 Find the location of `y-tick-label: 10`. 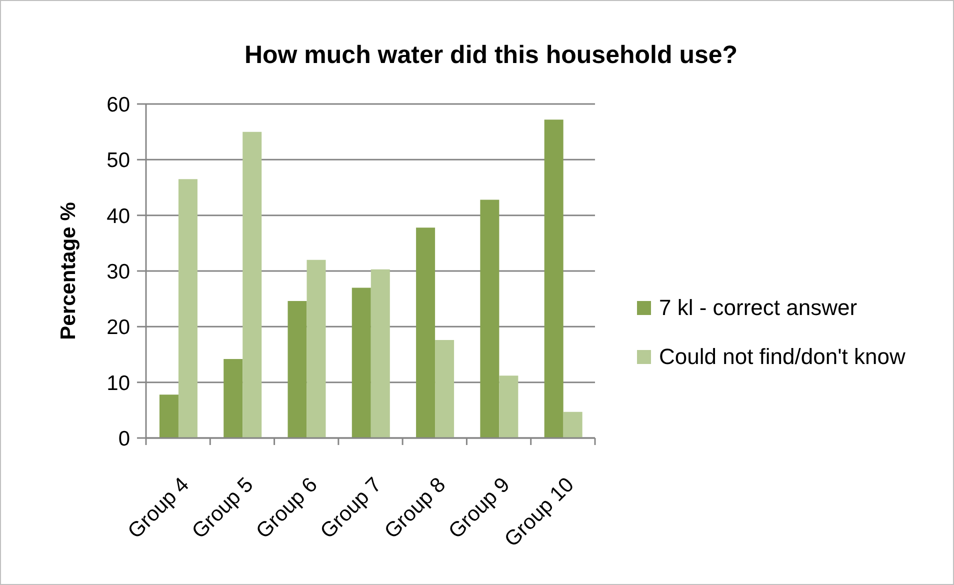

y-tick-label: 10 is located at coordinates (118, 383).